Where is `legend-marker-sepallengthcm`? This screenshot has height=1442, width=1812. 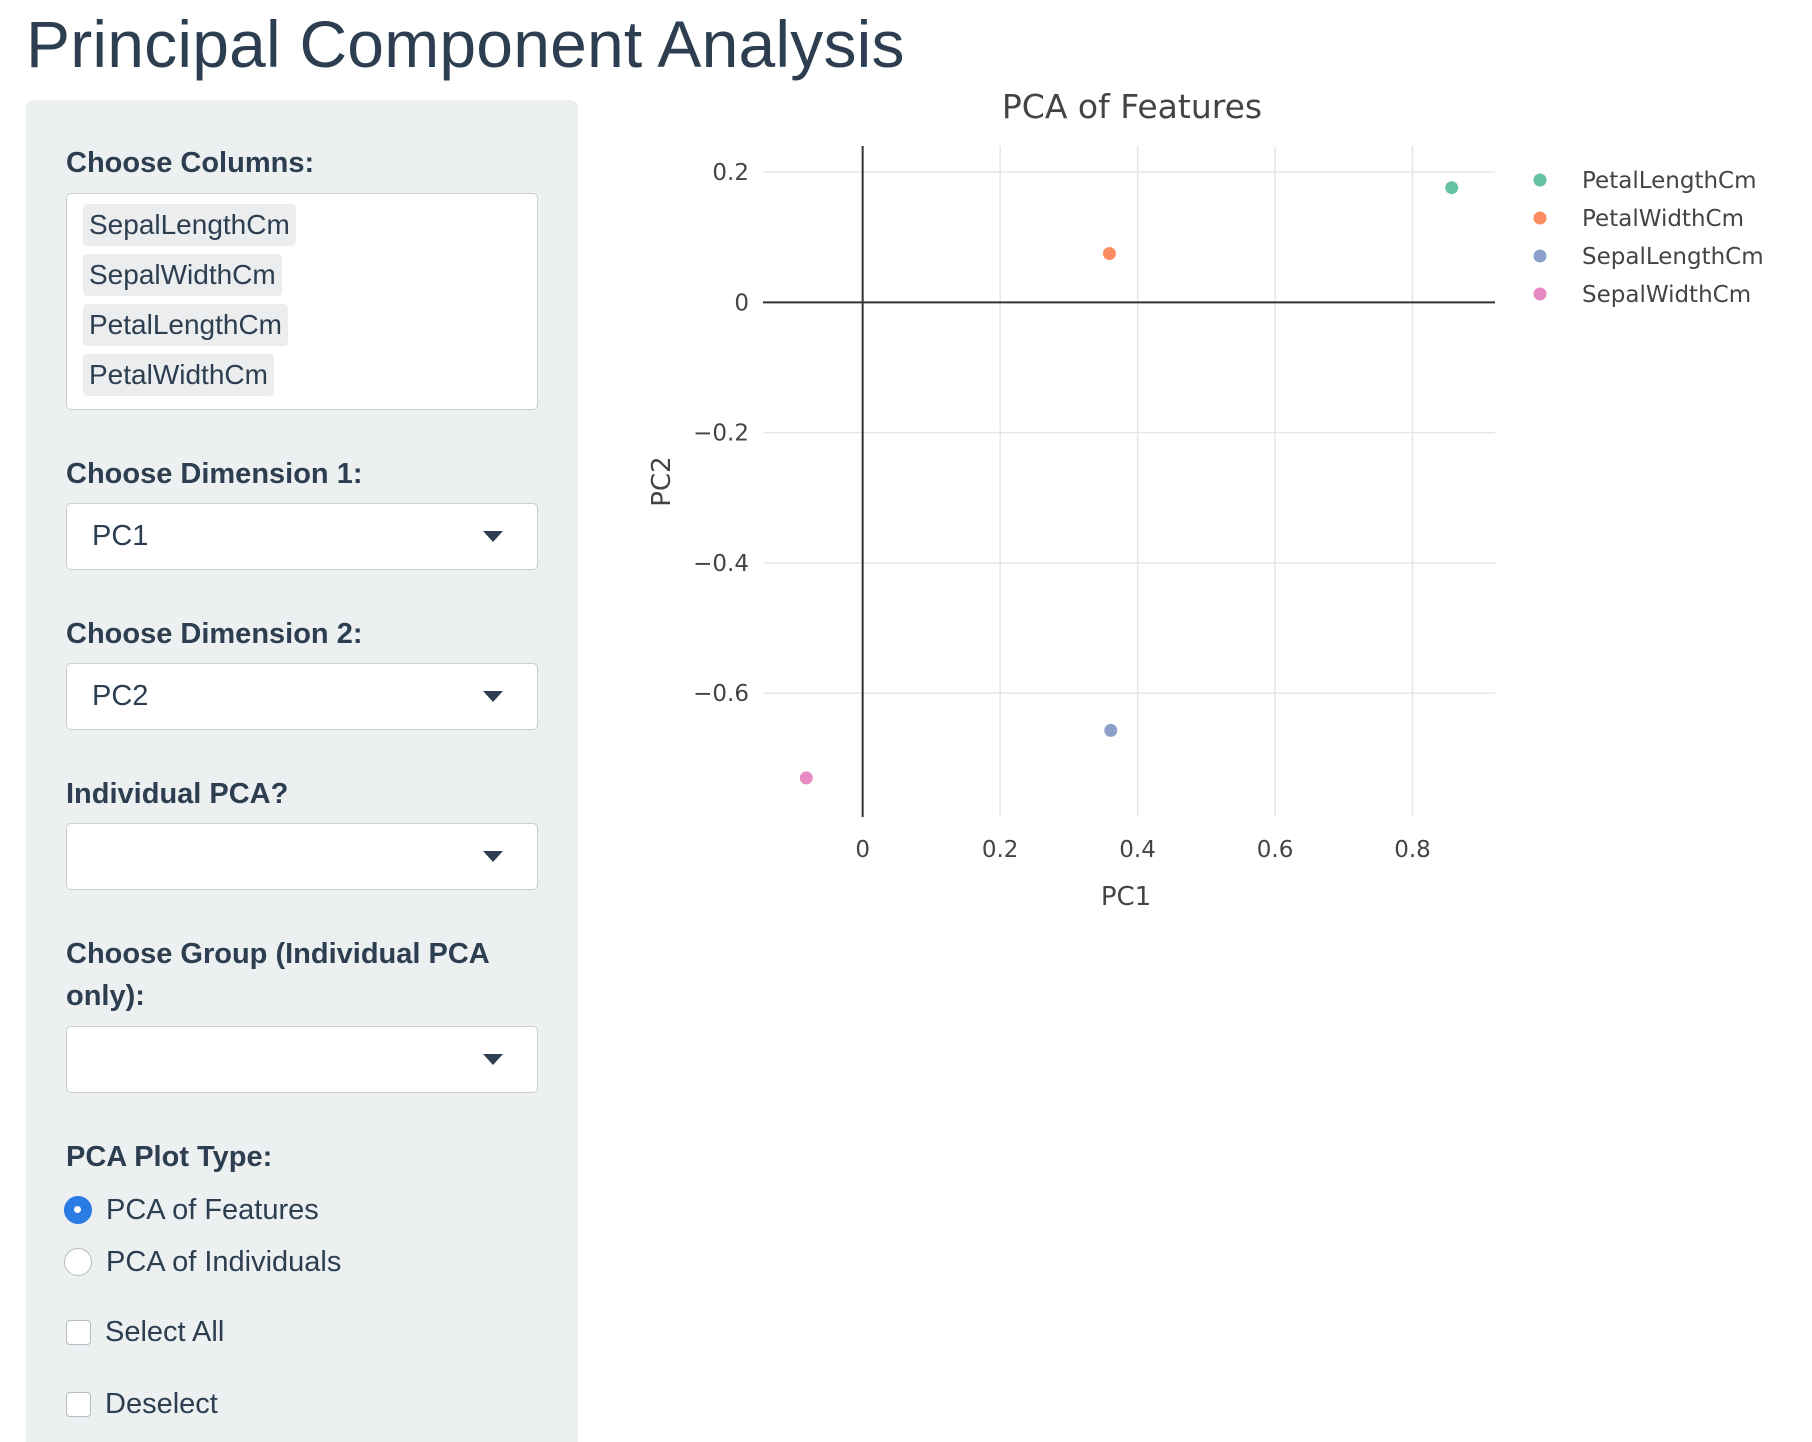
legend-marker-sepallengthcm is located at coordinates (1540, 256).